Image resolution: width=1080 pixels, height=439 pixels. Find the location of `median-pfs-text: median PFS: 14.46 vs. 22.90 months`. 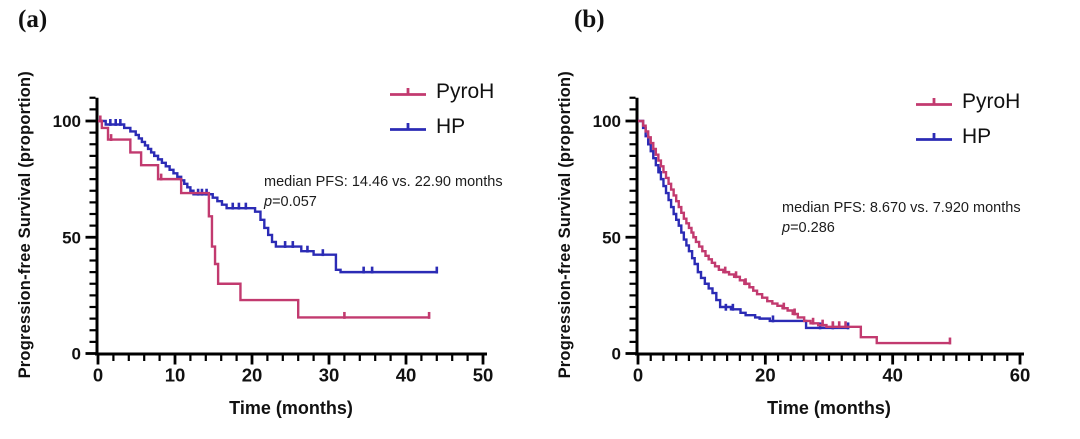

median-pfs-text: median PFS: 14.46 vs. 22.90 months is located at coordinates (383, 182).